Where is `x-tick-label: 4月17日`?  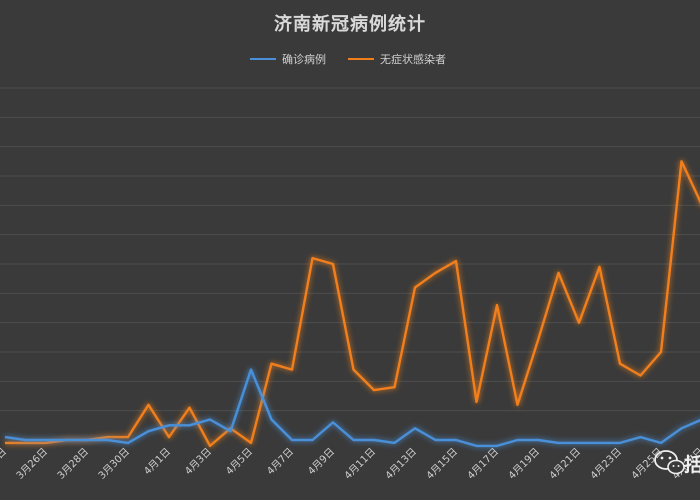 x-tick-label: 4月17日 is located at coordinates (483, 464).